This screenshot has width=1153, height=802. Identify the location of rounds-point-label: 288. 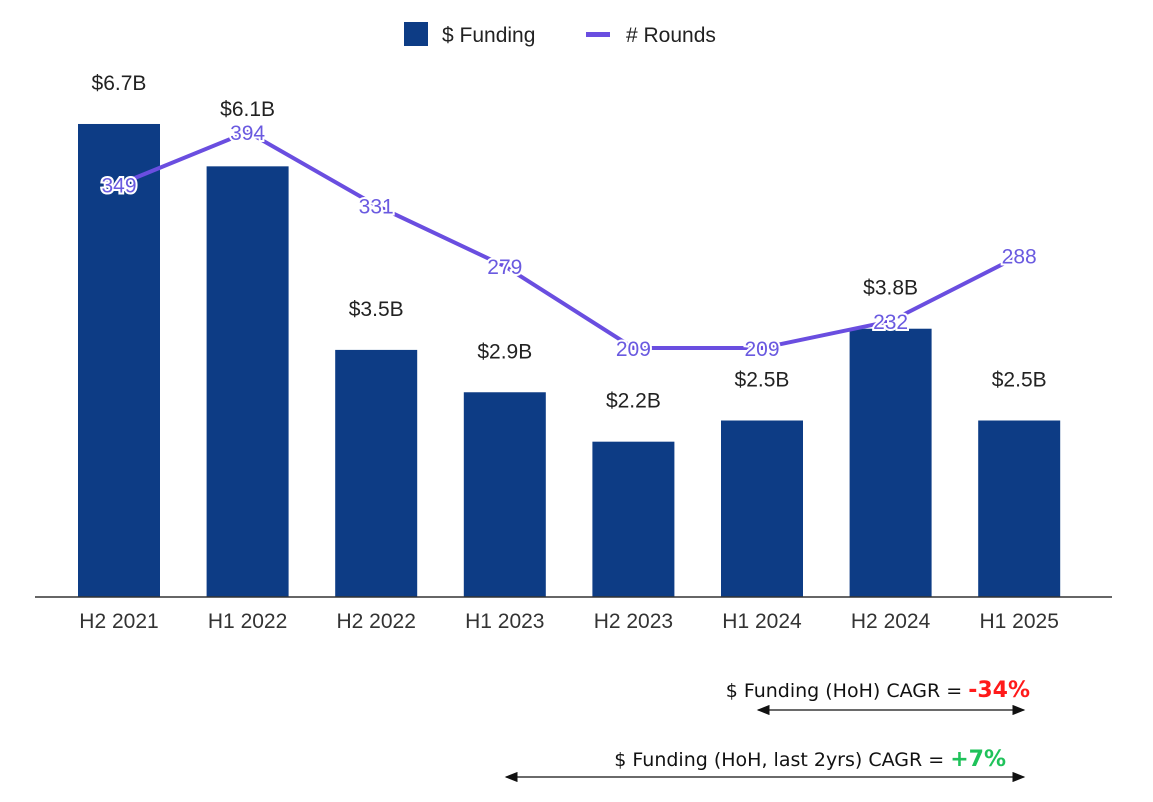
(1019, 257).